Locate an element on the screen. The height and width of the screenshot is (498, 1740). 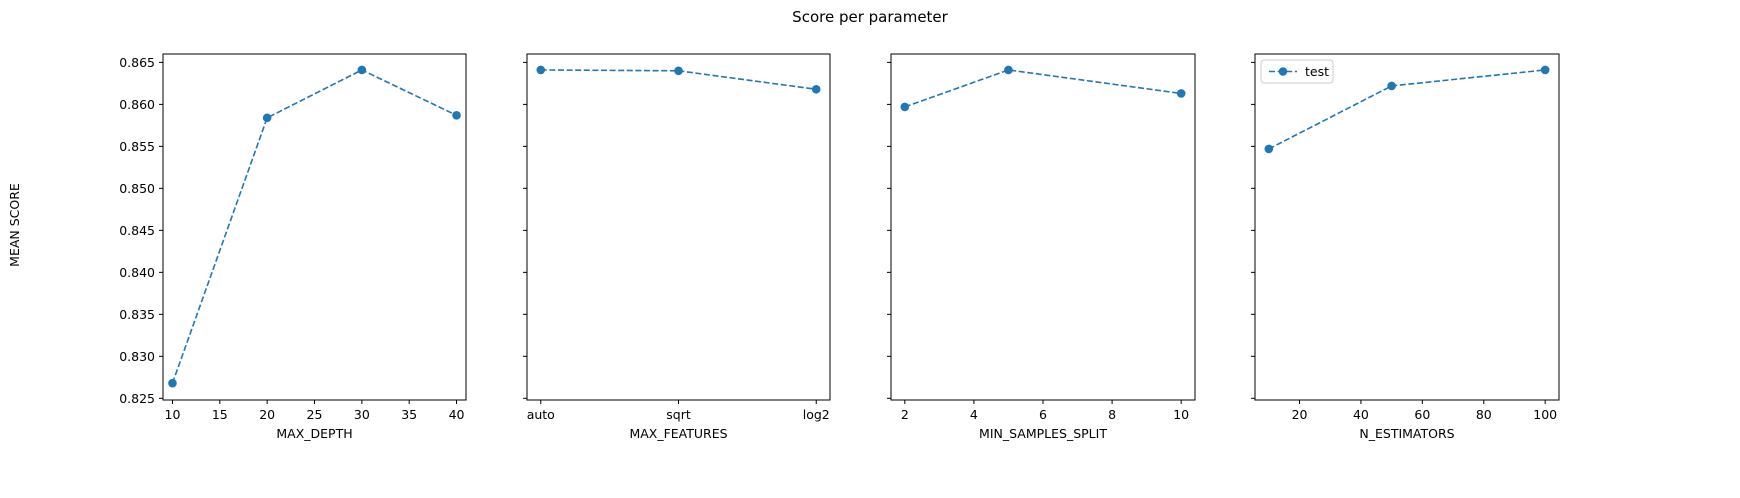
x-tick-label: 100 is located at coordinates (1545, 414).